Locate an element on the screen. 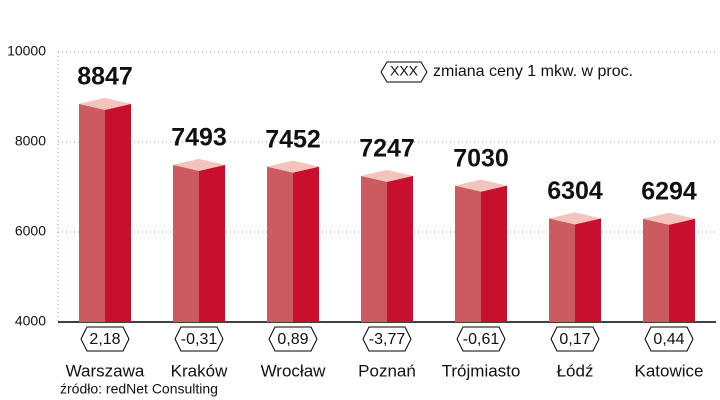 The height and width of the screenshot is (400, 720). y-tick-label: 6000 is located at coordinates (30, 231).